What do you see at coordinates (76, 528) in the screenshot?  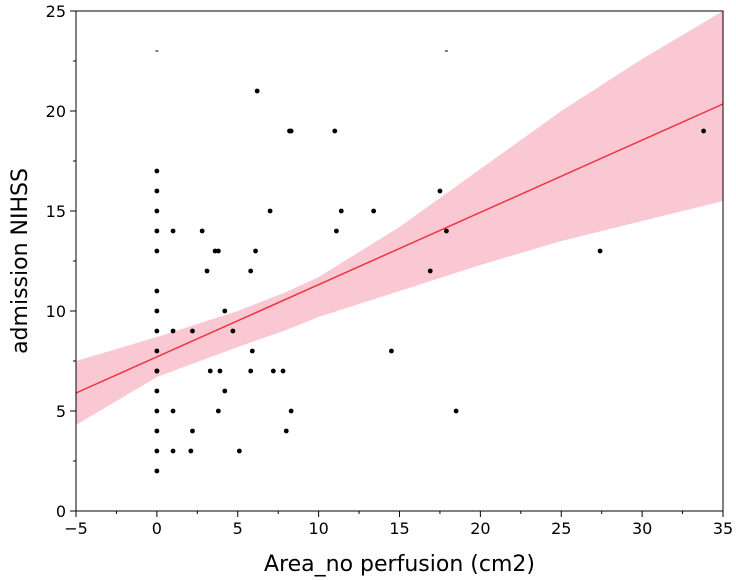 I see `x-tick-label: −5` at bounding box center [76, 528].